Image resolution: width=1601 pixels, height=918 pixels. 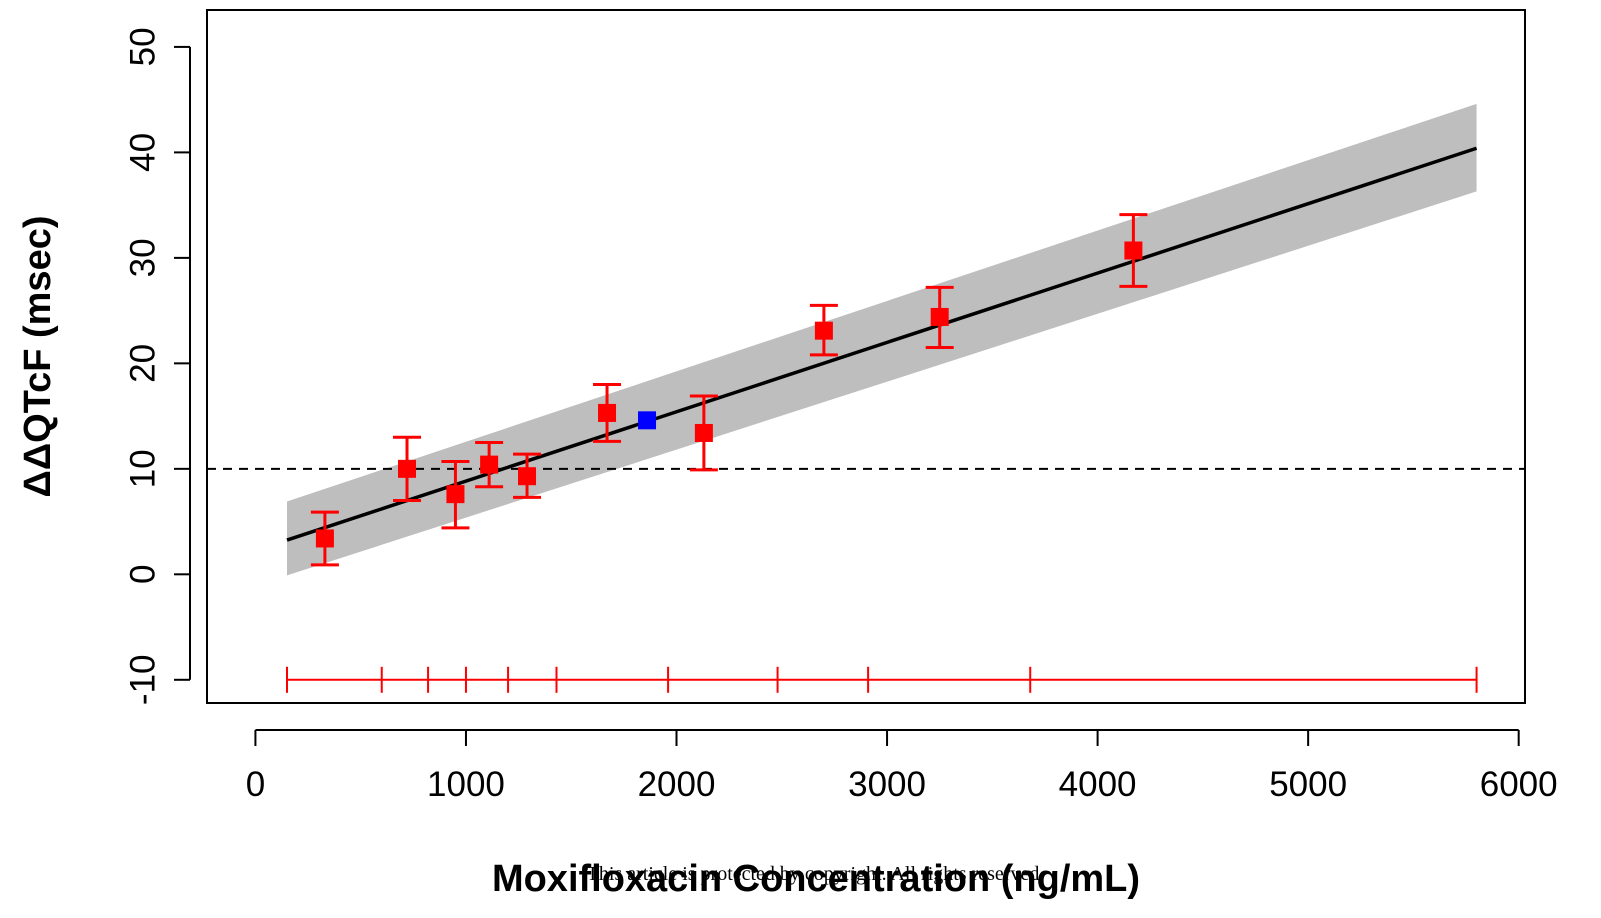 What do you see at coordinates (143, 46) in the screenshot?
I see `y-tick-label: 50` at bounding box center [143, 46].